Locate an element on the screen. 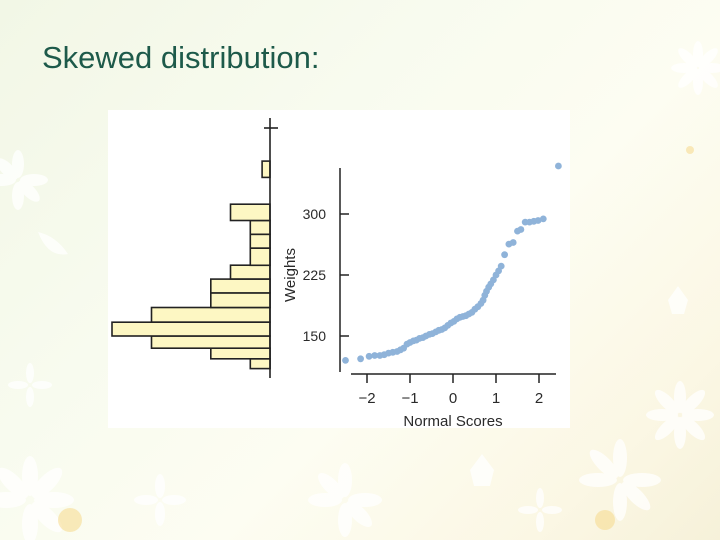 Image resolution: width=720 pixels, height=540 pixels. x-tick-label: −2 is located at coordinates (366, 398).